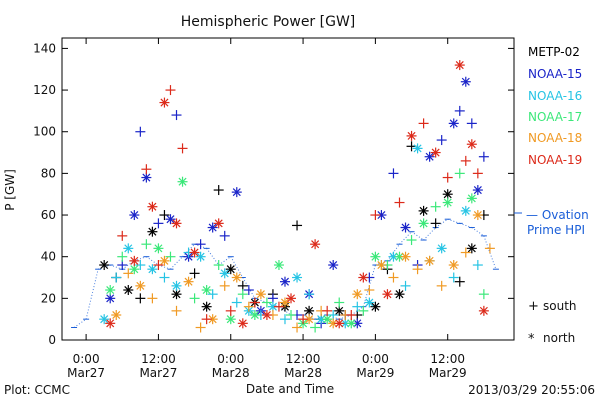  I want to click on legend-item-noaa-17: NOAA-17, so click(555, 117).